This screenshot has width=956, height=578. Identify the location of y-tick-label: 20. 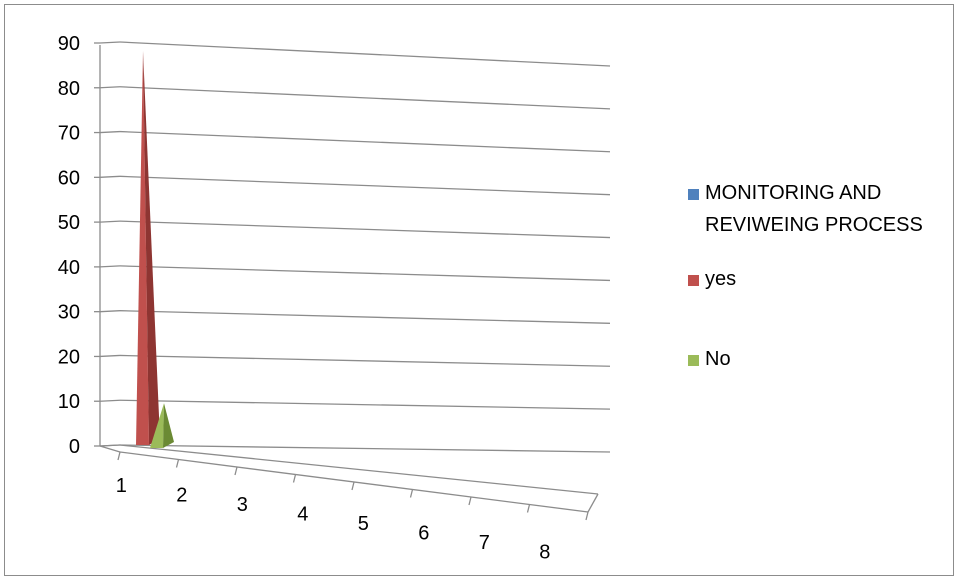
(69, 357).